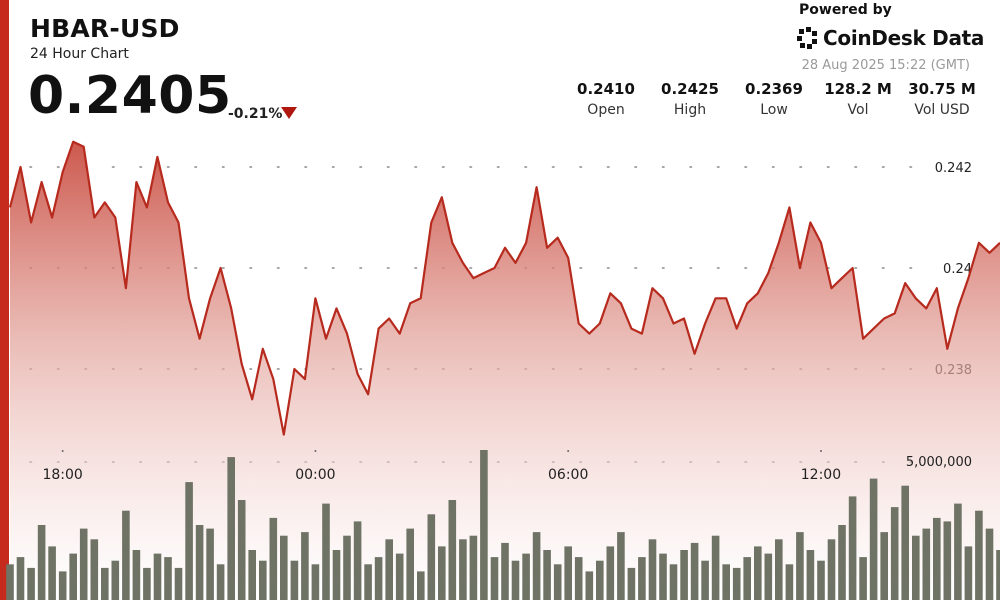  What do you see at coordinates (690, 110) in the screenshot?
I see `stat-high-label: High` at bounding box center [690, 110].